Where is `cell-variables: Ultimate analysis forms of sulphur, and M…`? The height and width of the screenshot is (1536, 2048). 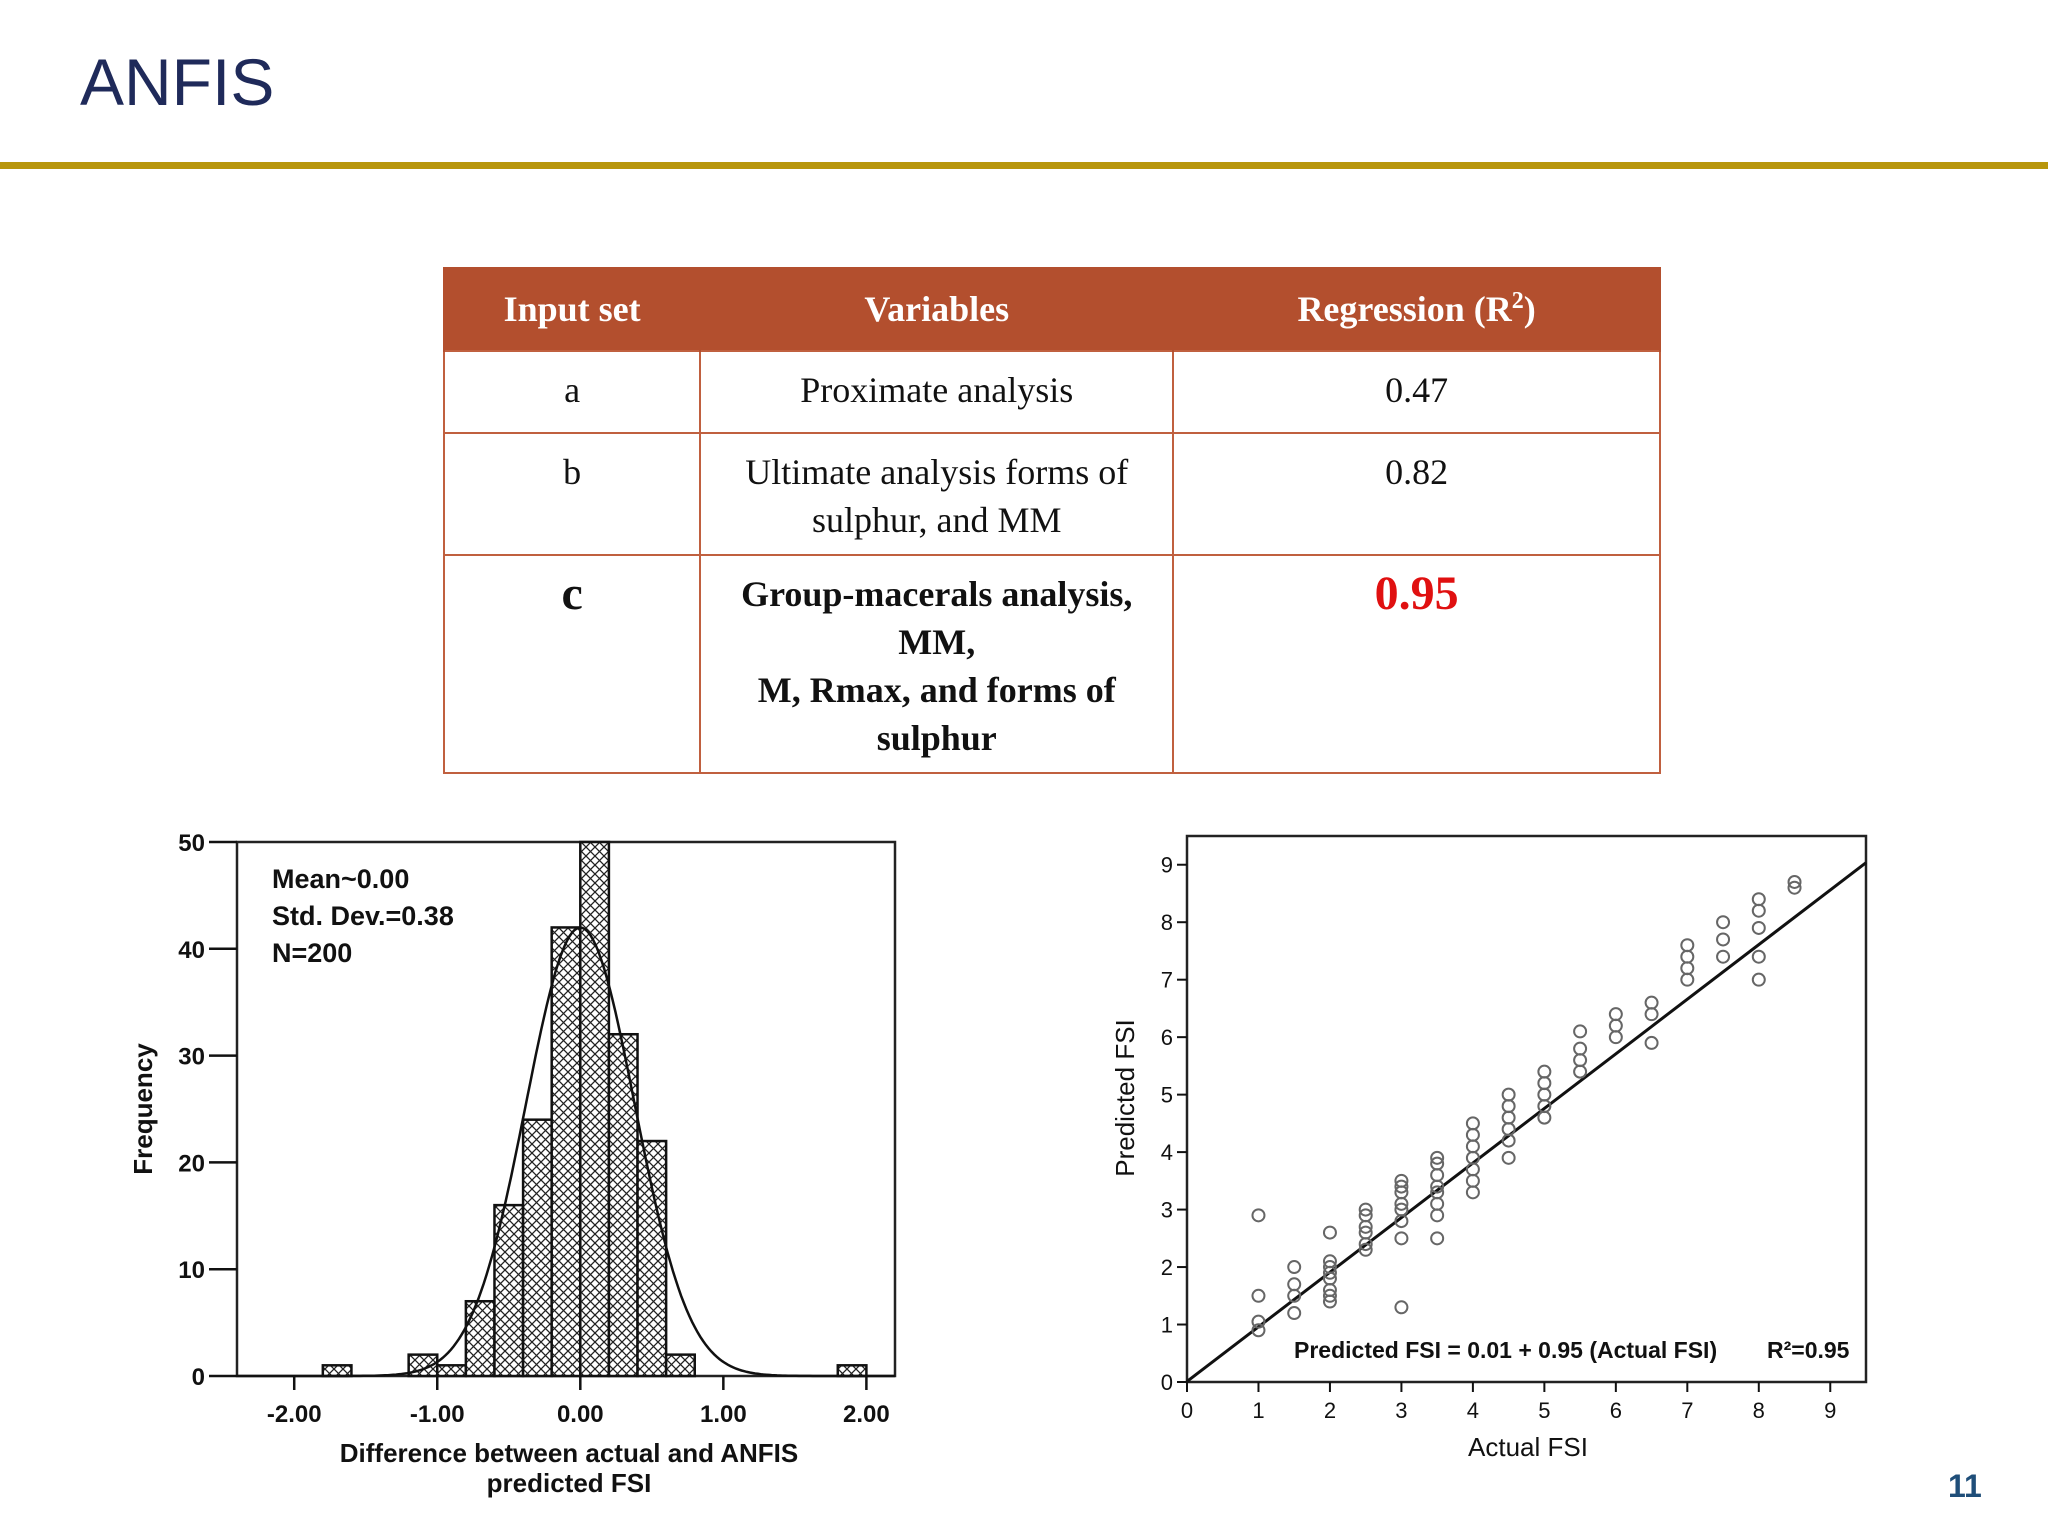 cell-variables: Ultimate analysis forms of sulphur, and M… is located at coordinates (937, 494).